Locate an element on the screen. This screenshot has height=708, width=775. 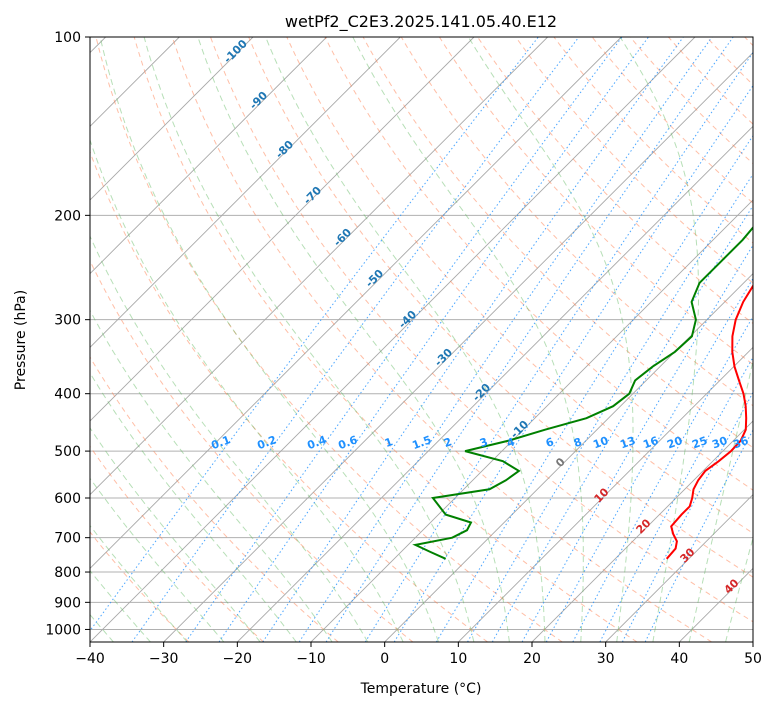
mixing-ratio-label: 25 is located at coordinates (699, 442).